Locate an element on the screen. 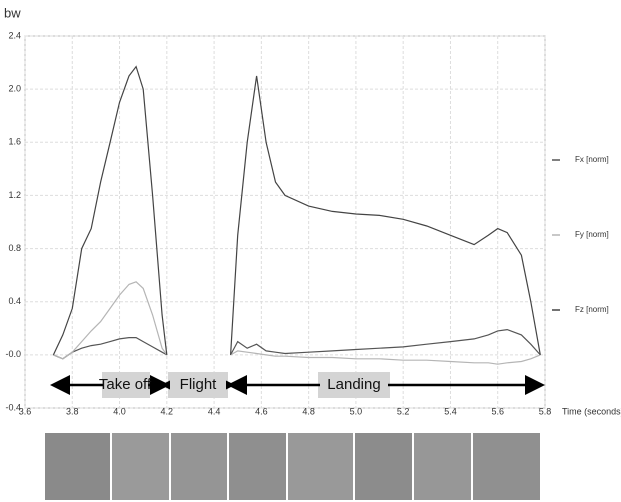  phase-label: Take off is located at coordinates (125, 384).